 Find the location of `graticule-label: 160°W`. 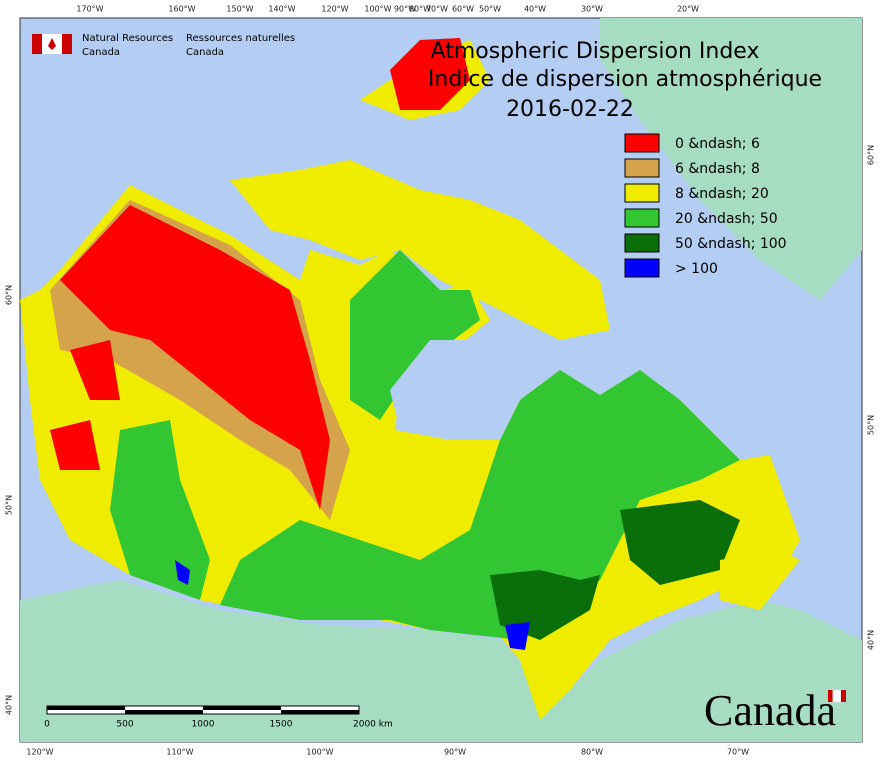

graticule-label: 160°W is located at coordinates (181, 9).